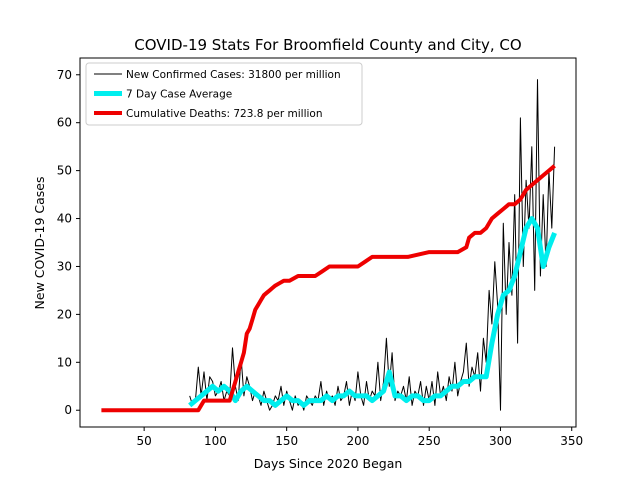 This screenshot has height=484, width=640. I want to click on y-tick-label: 60, so click(64, 123).